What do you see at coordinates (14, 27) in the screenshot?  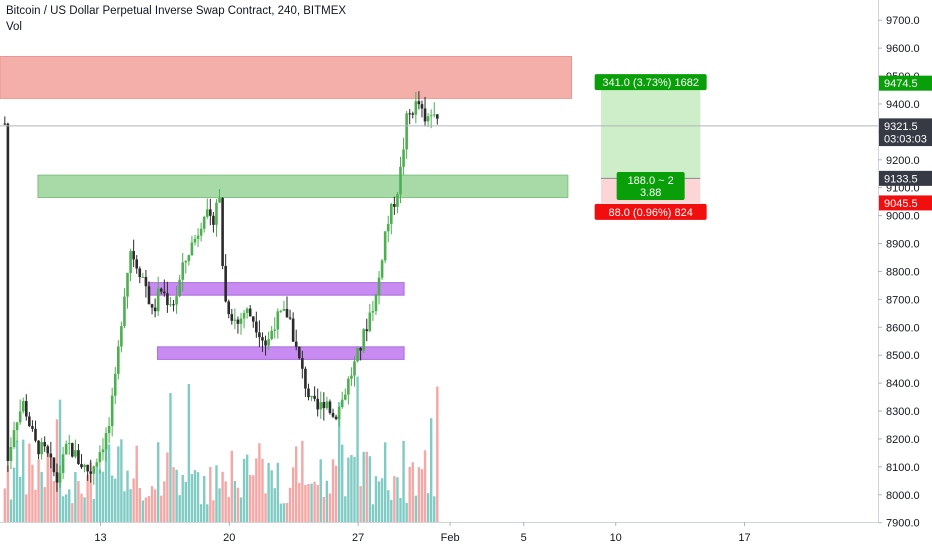 I see `volume-indicator-label: Vol` at bounding box center [14, 27].